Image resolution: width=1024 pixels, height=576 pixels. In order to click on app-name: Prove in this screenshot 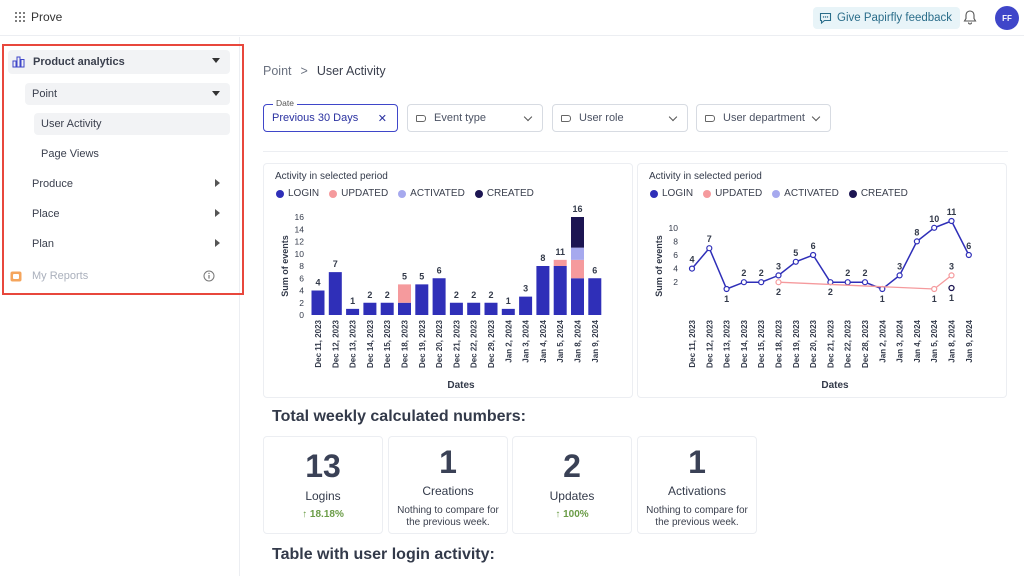, I will do `click(47, 17)`.